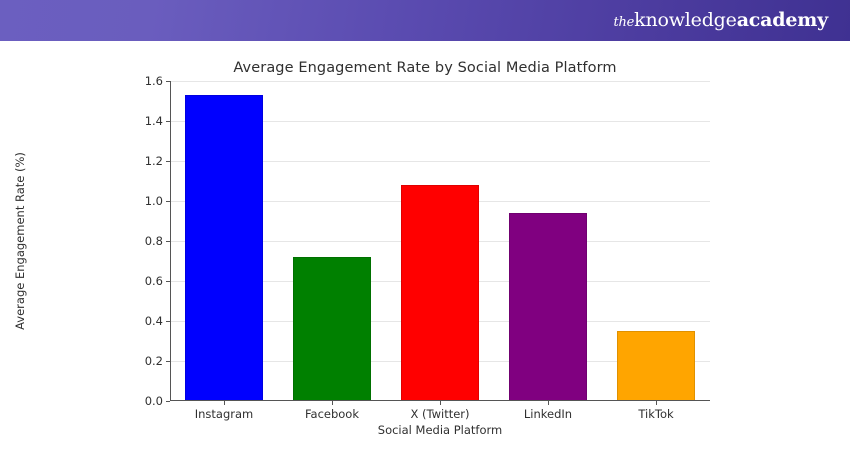 This screenshot has height=450, width=850. Describe the element at coordinates (153, 241) in the screenshot. I see `y-tick-label: 0.8` at that location.